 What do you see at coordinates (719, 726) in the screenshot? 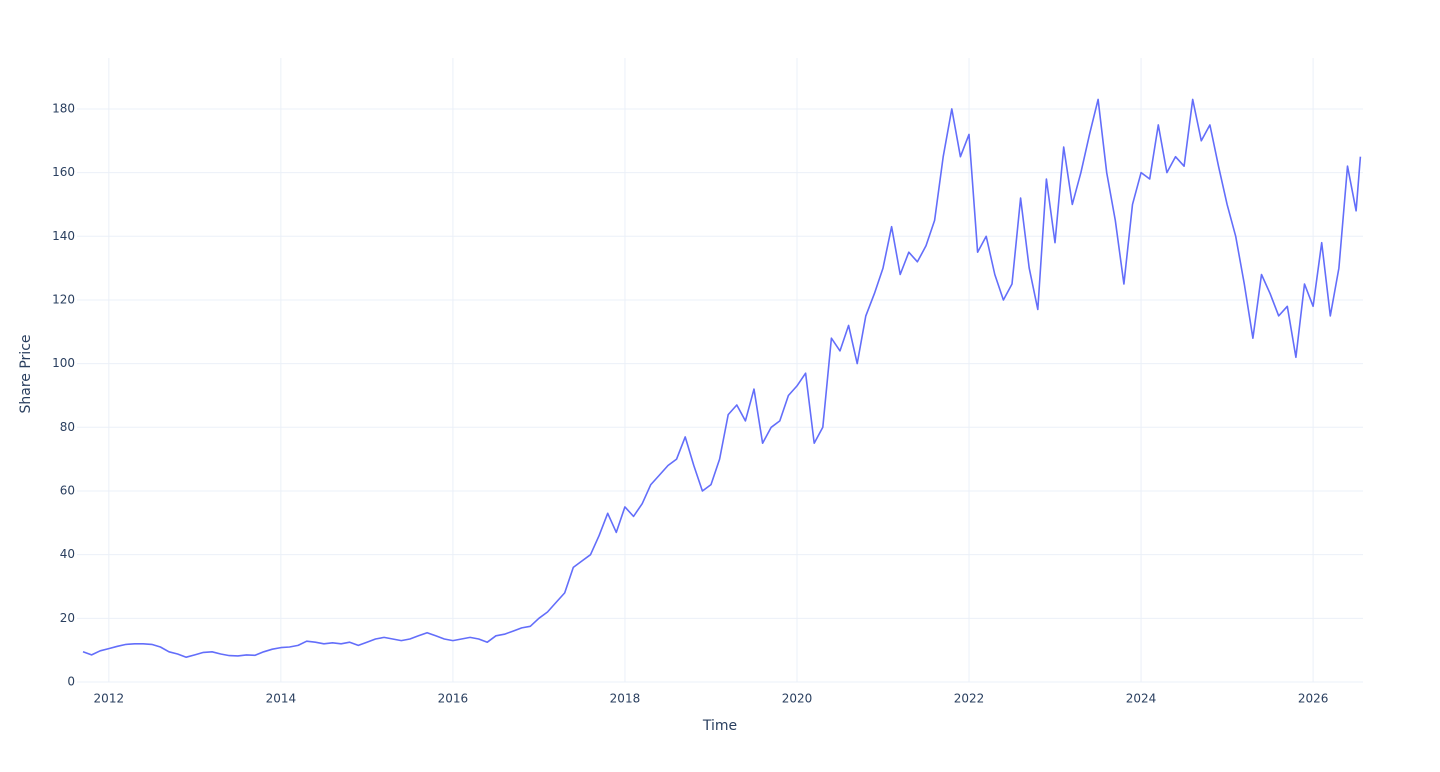
I see `x-axis-title: Time` at bounding box center [719, 726].